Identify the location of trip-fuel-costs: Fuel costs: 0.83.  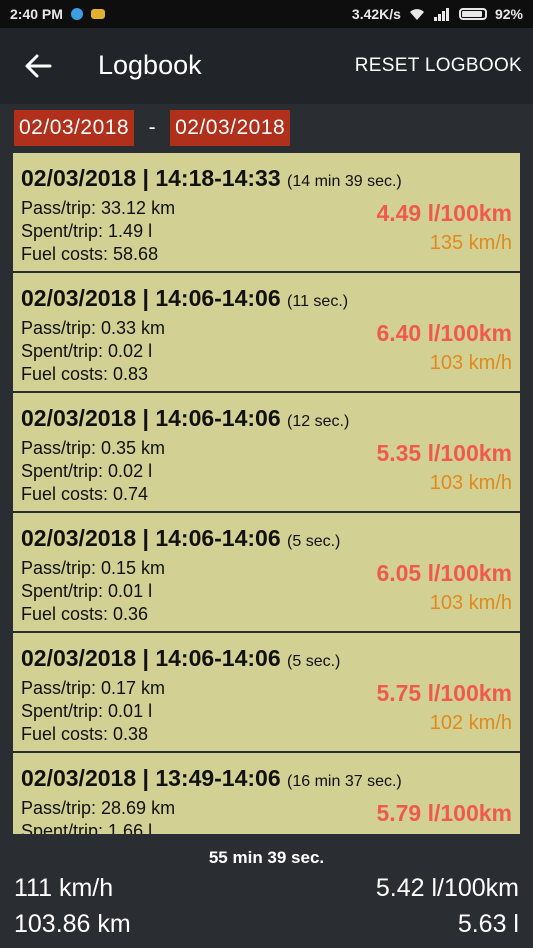
(85, 374).